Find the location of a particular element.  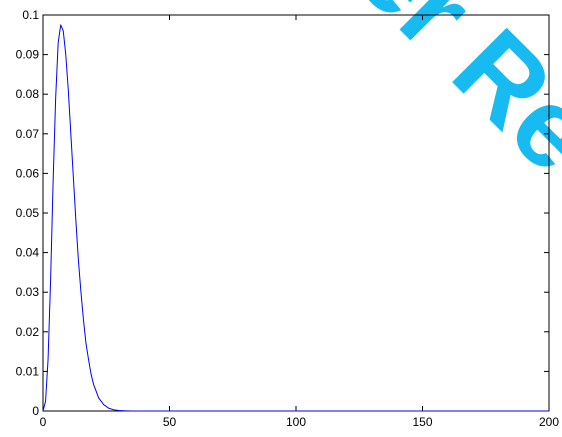

y-tick-label: 0.02 is located at coordinates (28, 332).